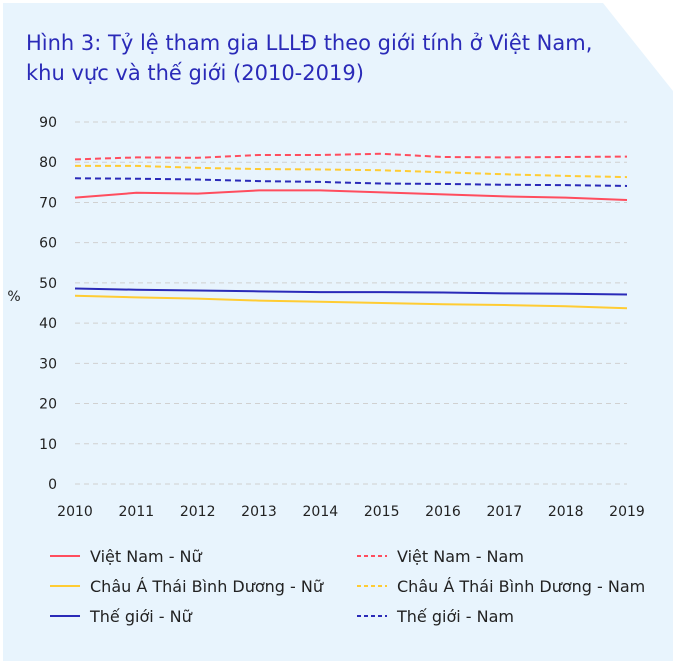  Describe the element at coordinates (259, 512) in the screenshot. I see `x-tick-label: 2013` at that location.